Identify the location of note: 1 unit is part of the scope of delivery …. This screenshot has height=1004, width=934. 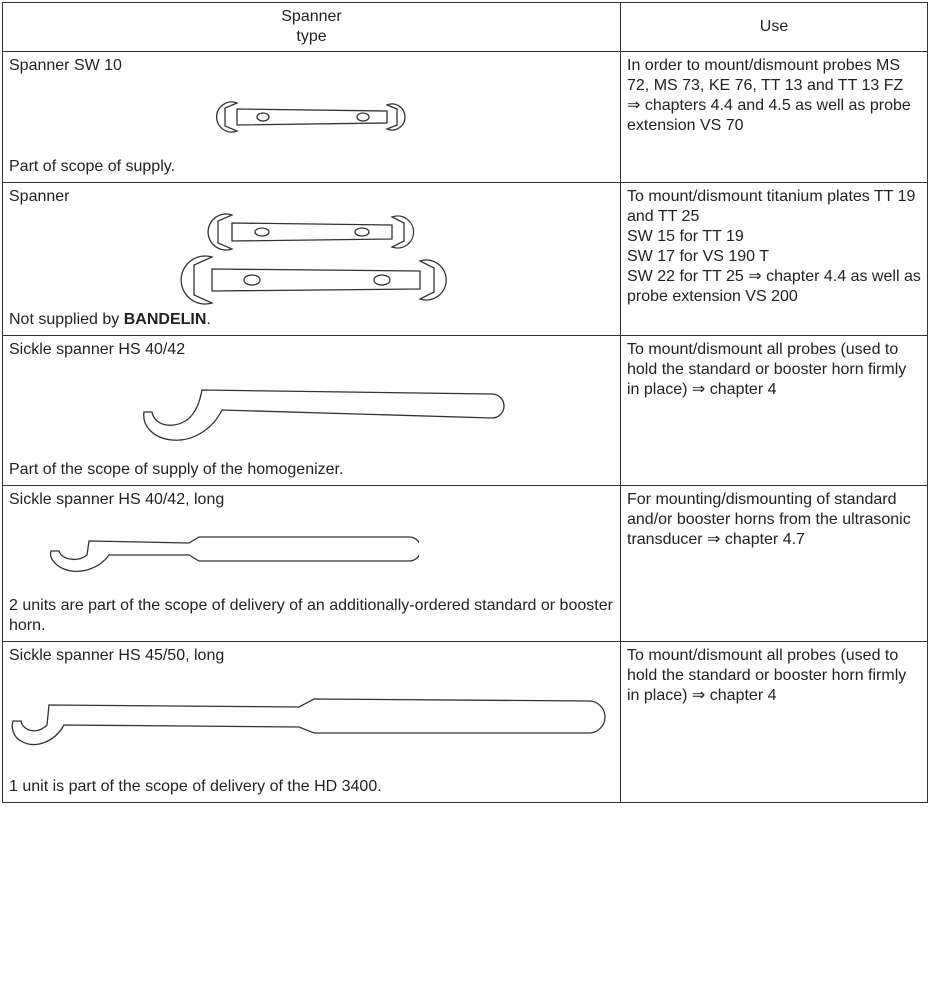
(195, 786).